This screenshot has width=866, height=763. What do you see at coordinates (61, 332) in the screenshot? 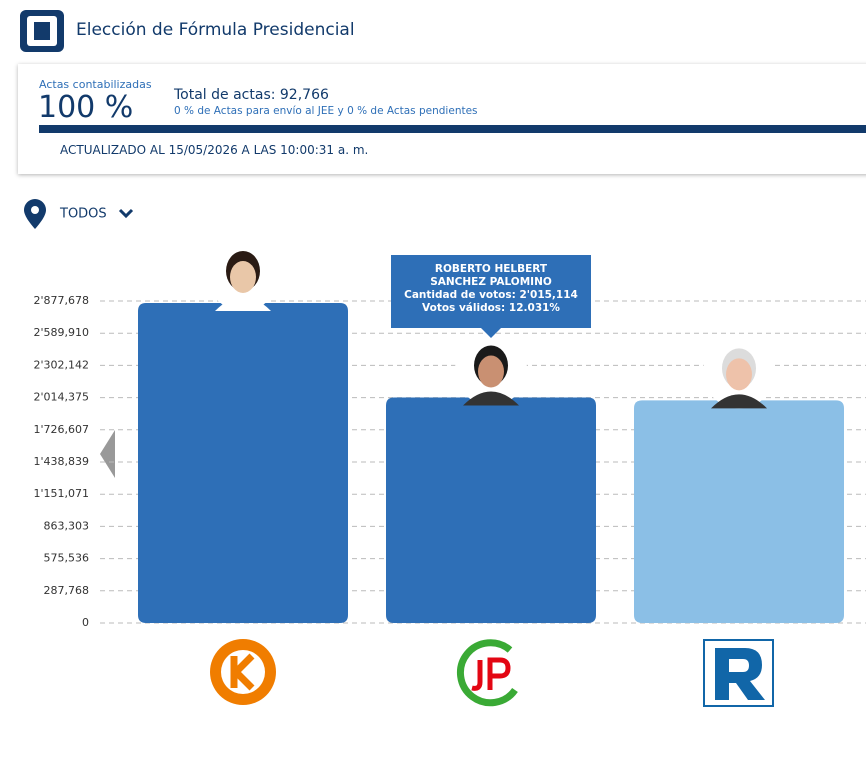
I see `y-tick-label: 2'589,910` at bounding box center [61, 332].